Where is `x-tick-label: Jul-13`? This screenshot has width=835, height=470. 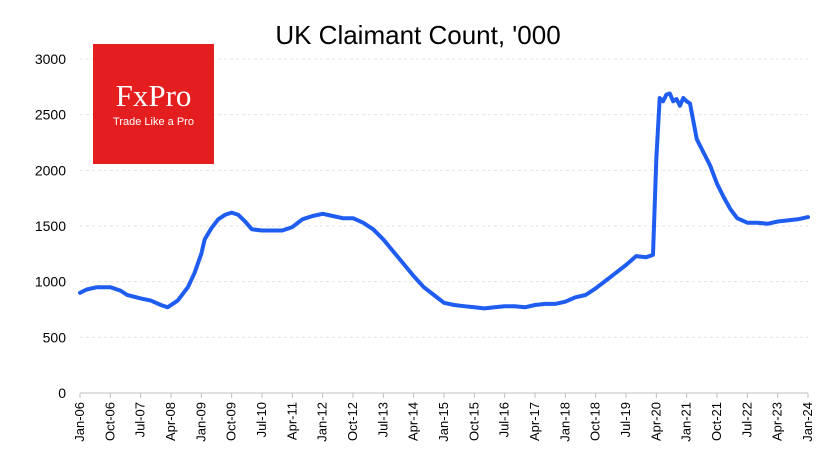 x-tick-label: Jul-13 is located at coordinates (382, 419).